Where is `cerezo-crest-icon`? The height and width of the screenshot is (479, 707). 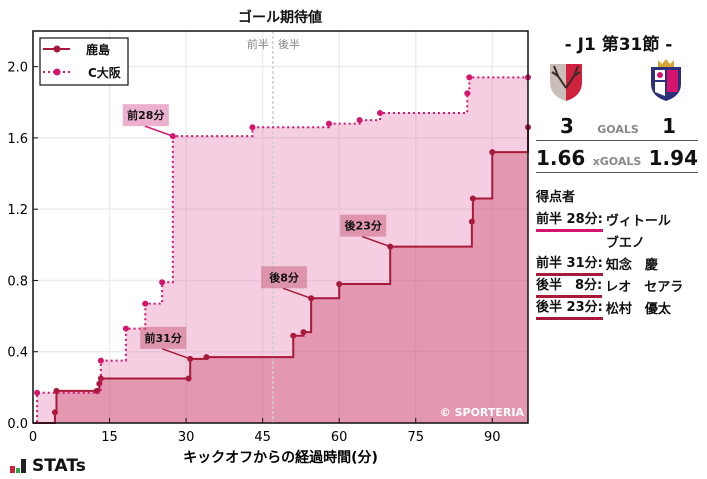 cerezo-crest-icon is located at coordinates (666, 80).